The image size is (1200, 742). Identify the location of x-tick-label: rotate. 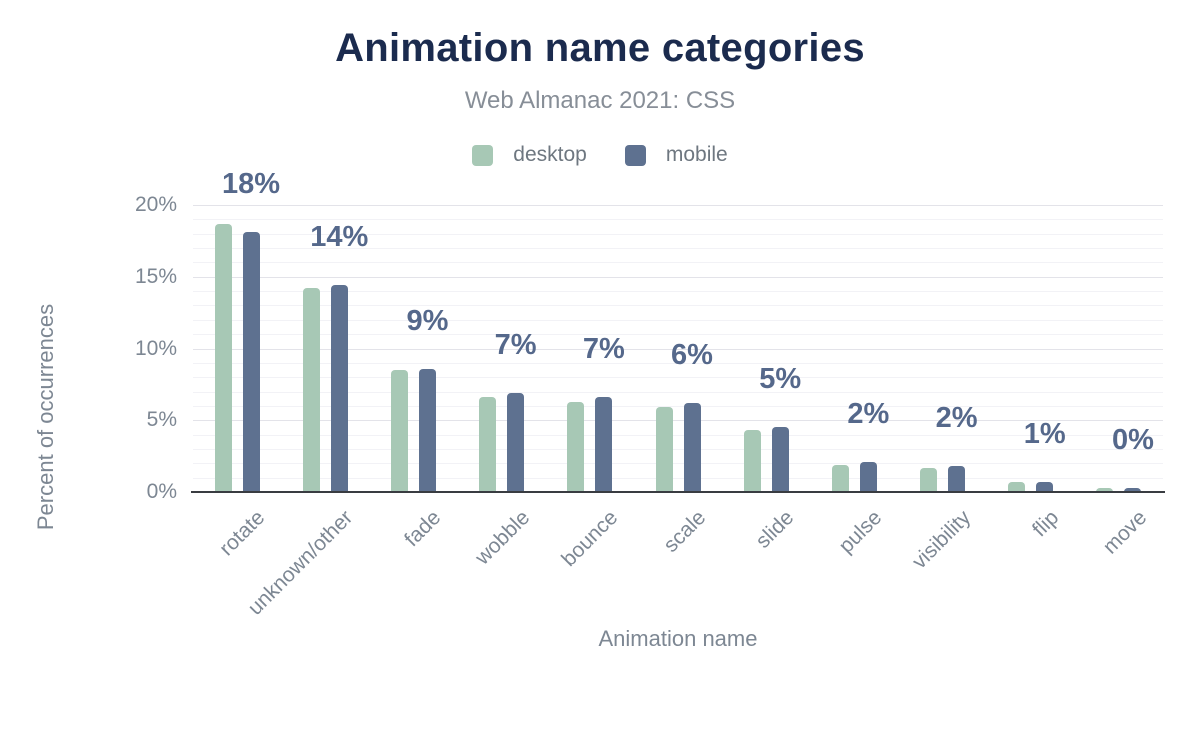
(242, 533).